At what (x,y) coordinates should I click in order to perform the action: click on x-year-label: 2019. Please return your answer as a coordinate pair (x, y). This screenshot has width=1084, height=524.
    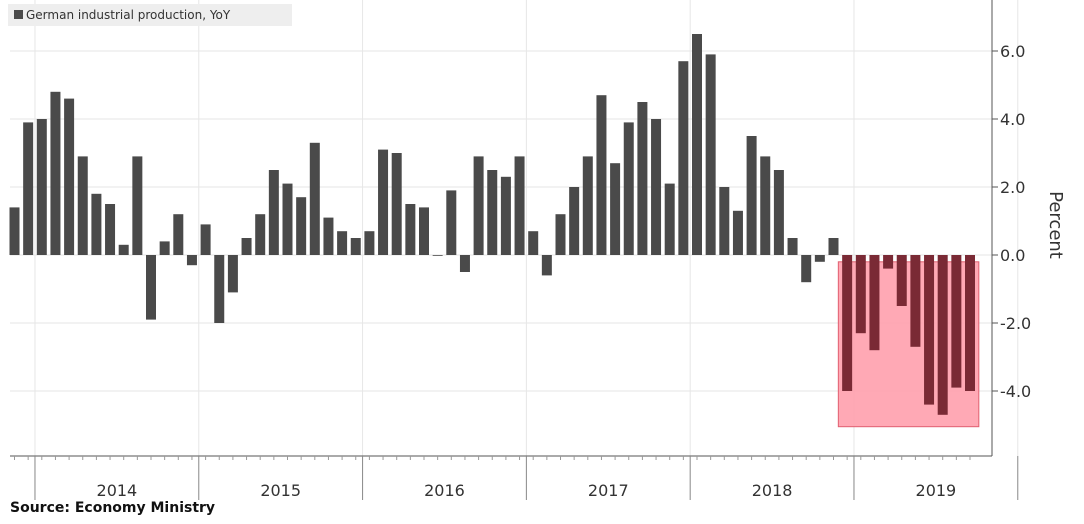
    Looking at the image, I should click on (936, 490).